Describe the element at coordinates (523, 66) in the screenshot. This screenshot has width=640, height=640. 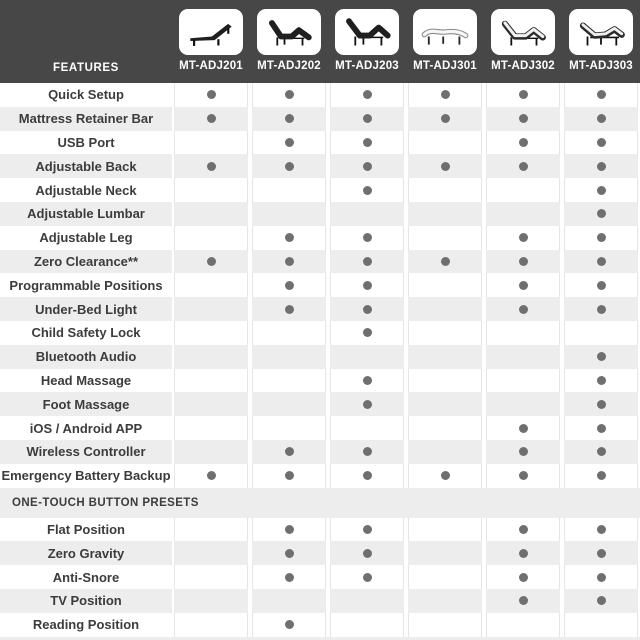
I see `model-name: MT-ADJ302` at that location.